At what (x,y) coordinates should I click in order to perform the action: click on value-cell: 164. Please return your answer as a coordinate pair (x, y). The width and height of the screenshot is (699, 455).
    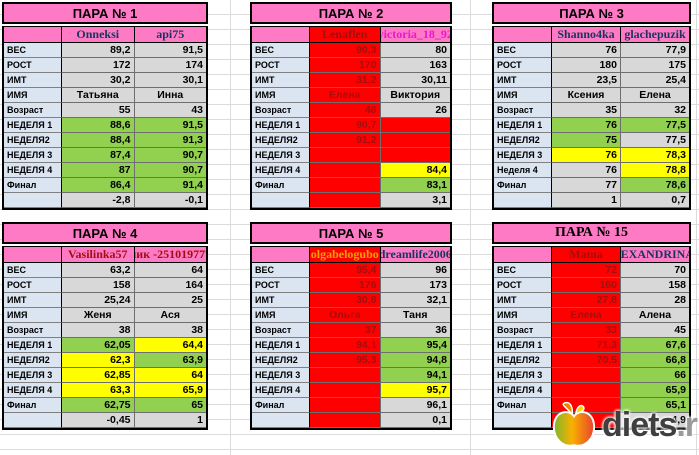
    Looking at the image, I should click on (170, 285).